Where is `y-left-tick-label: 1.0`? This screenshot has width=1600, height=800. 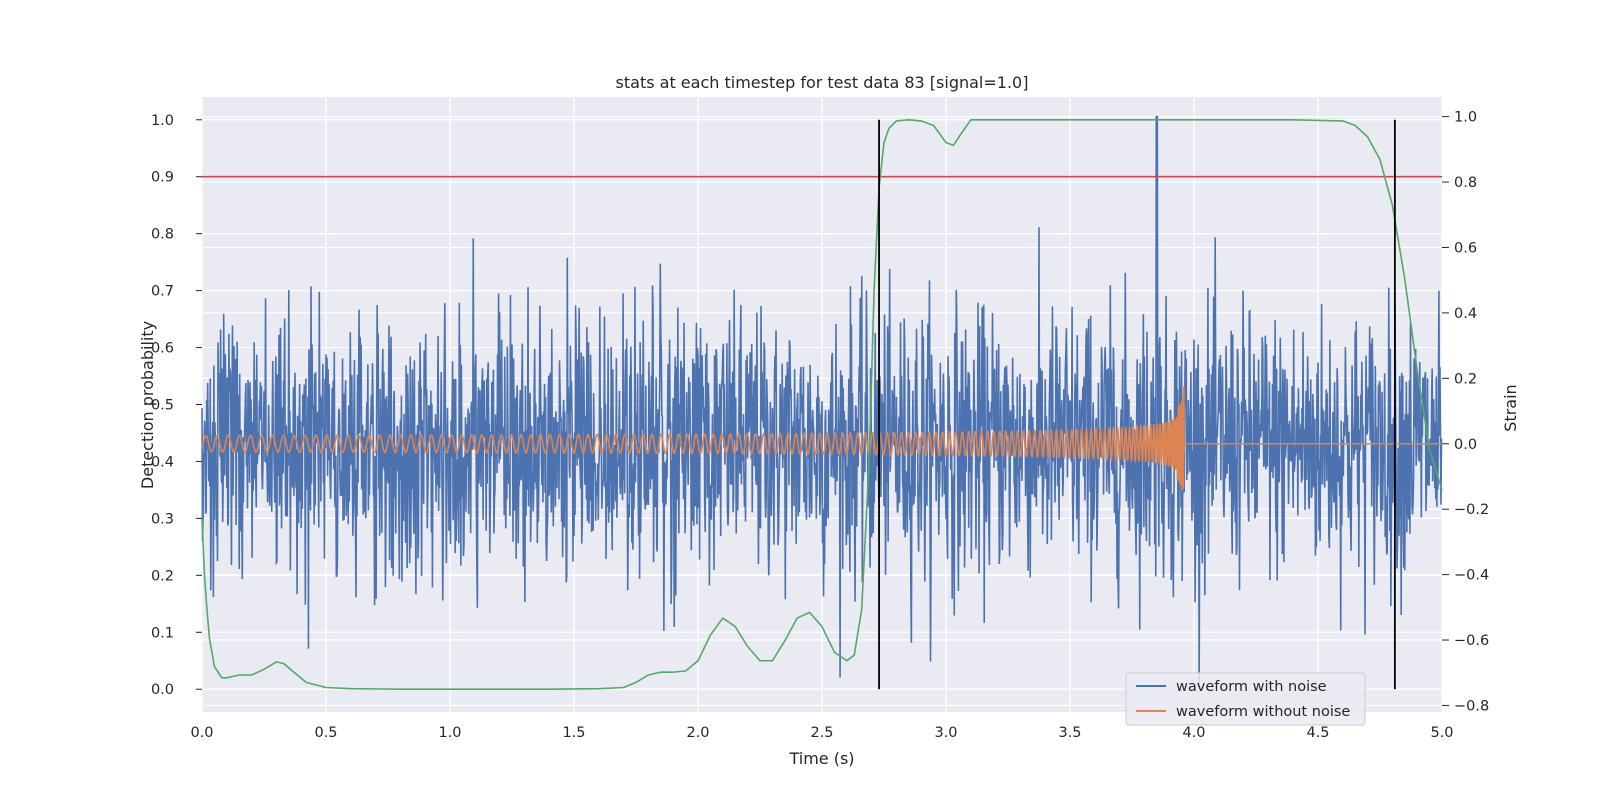
y-left-tick-label: 1.0 is located at coordinates (162, 121).